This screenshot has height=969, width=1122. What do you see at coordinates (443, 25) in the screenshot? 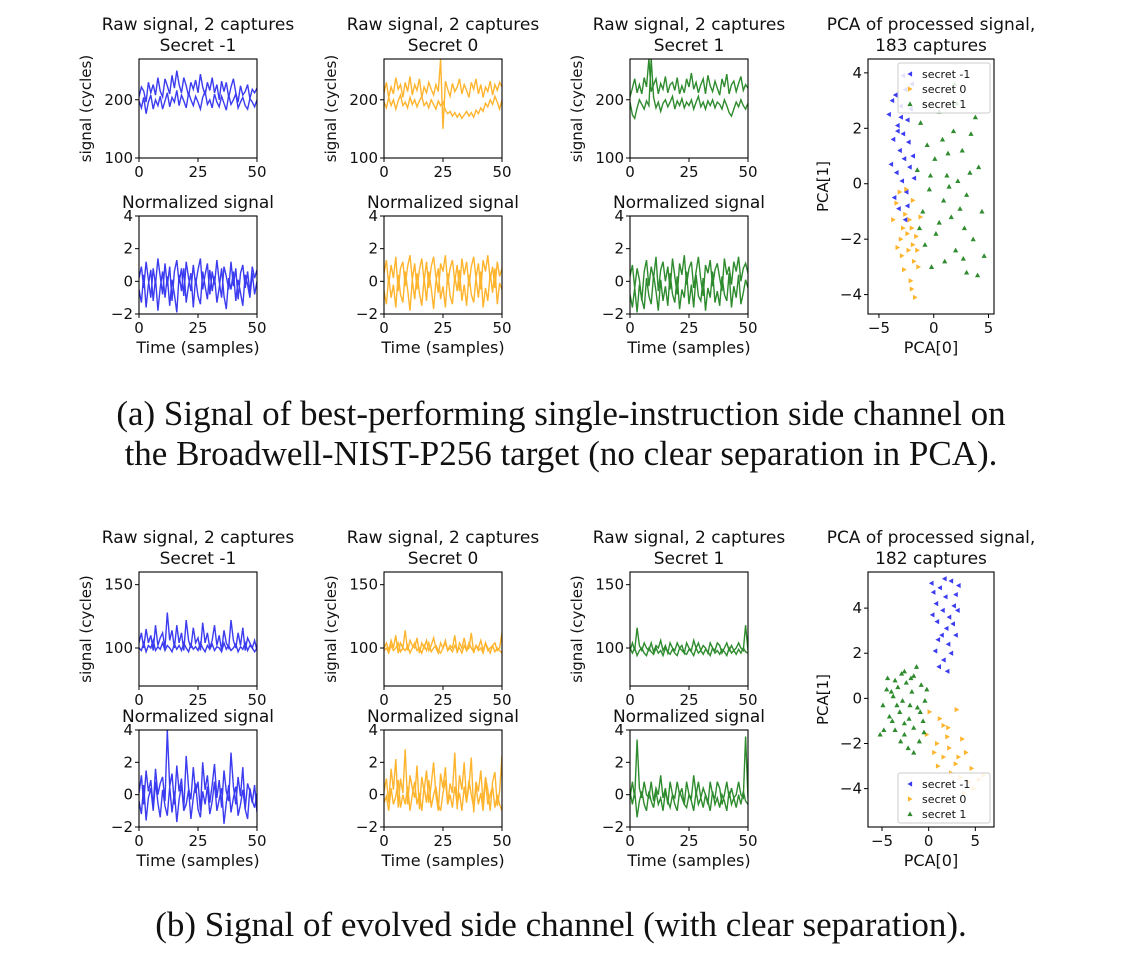
I see `a-raw-zero-title: Raw signal, 2 captures` at bounding box center [443, 25].